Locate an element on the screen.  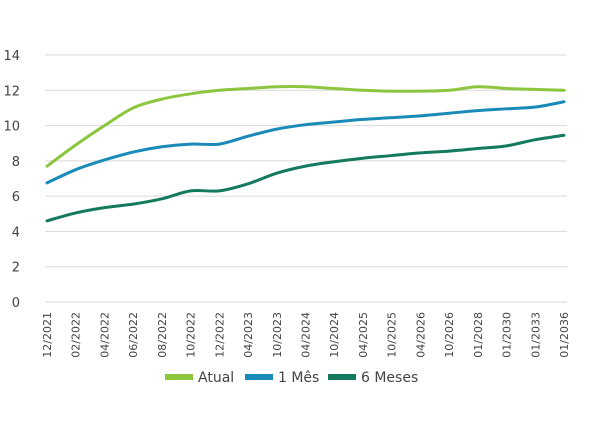
x-tick-label: 04/2025 is located at coordinates (363, 335).